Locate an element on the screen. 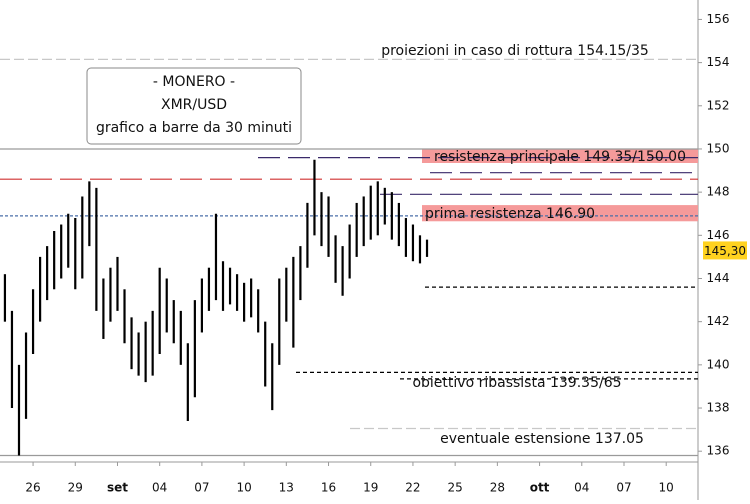  x-tick-label: 28 is located at coordinates (497, 488).